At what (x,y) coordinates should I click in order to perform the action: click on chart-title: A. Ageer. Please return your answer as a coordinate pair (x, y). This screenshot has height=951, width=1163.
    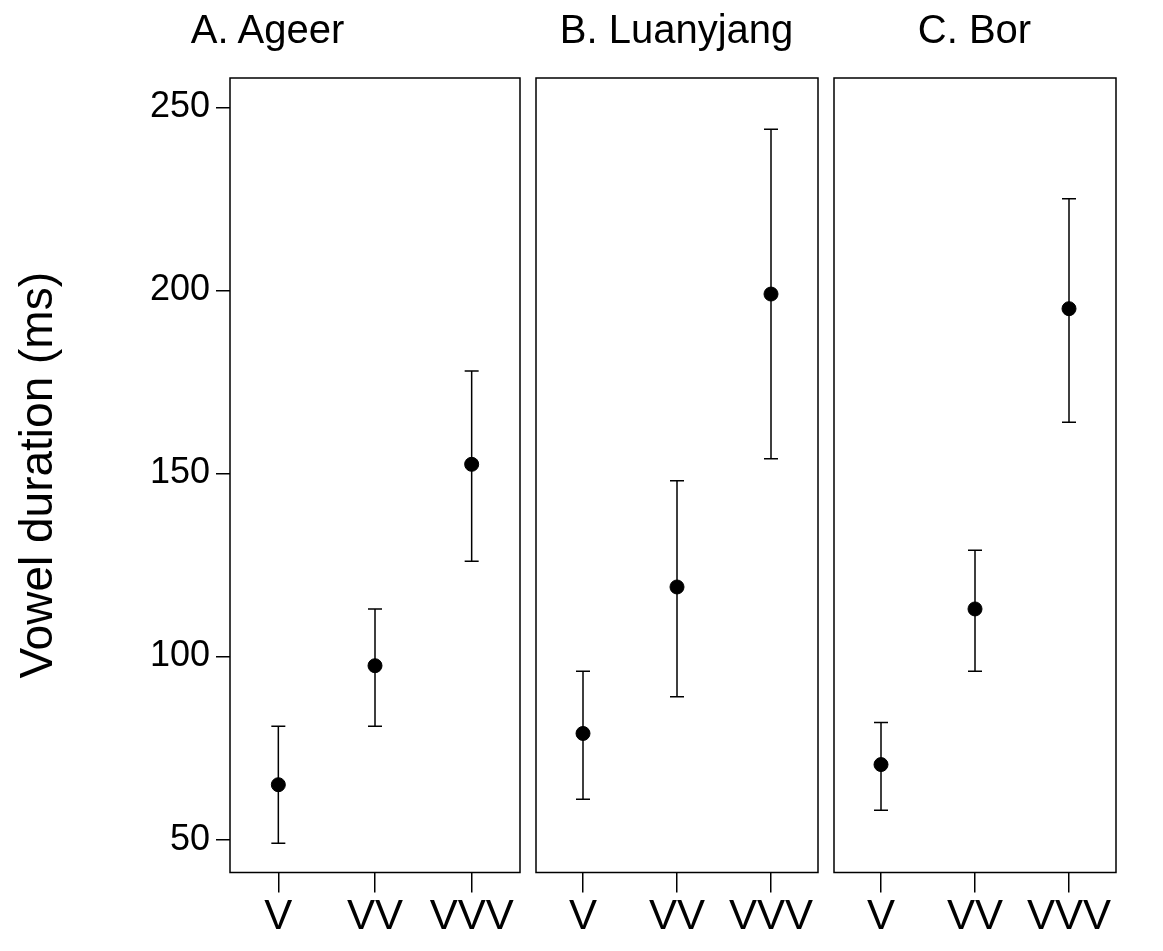
    Looking at the image, I should click on (267, 29).